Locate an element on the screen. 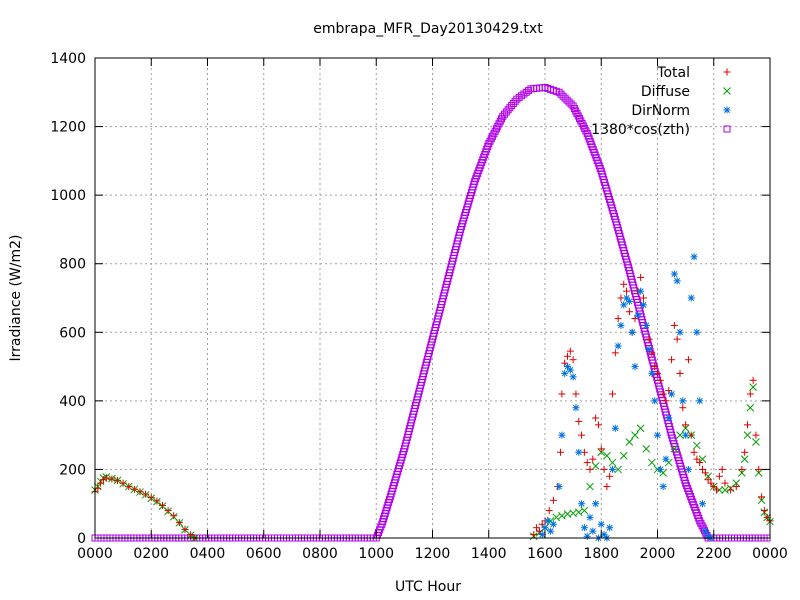 The height and width of the screenshot is (600, 800). x-tick-label: 0000 is located at coordinates (770, 554).